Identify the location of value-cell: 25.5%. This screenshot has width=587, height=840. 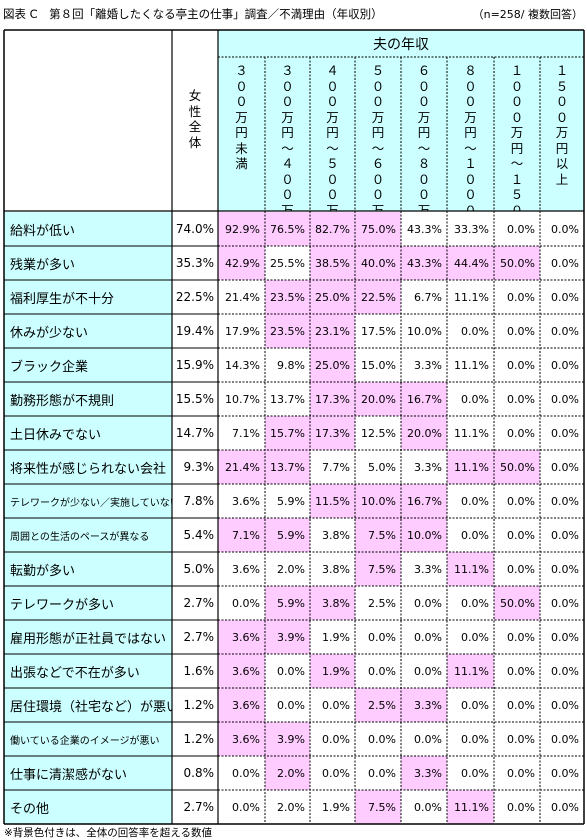
(287, 263).